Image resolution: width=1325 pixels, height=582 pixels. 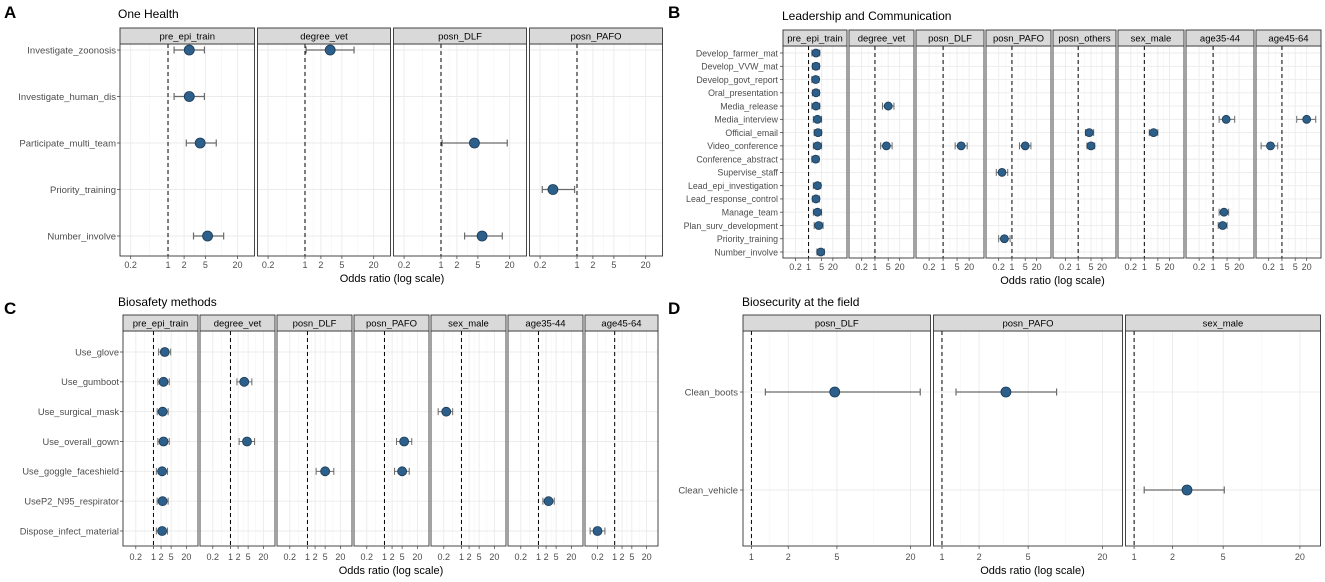 What do you see at coordinates (545, 438) in the screenshot?
I see `facet-age35-44: age35-44 0.2 1 2 5 20` at bounding box center [545, 438].